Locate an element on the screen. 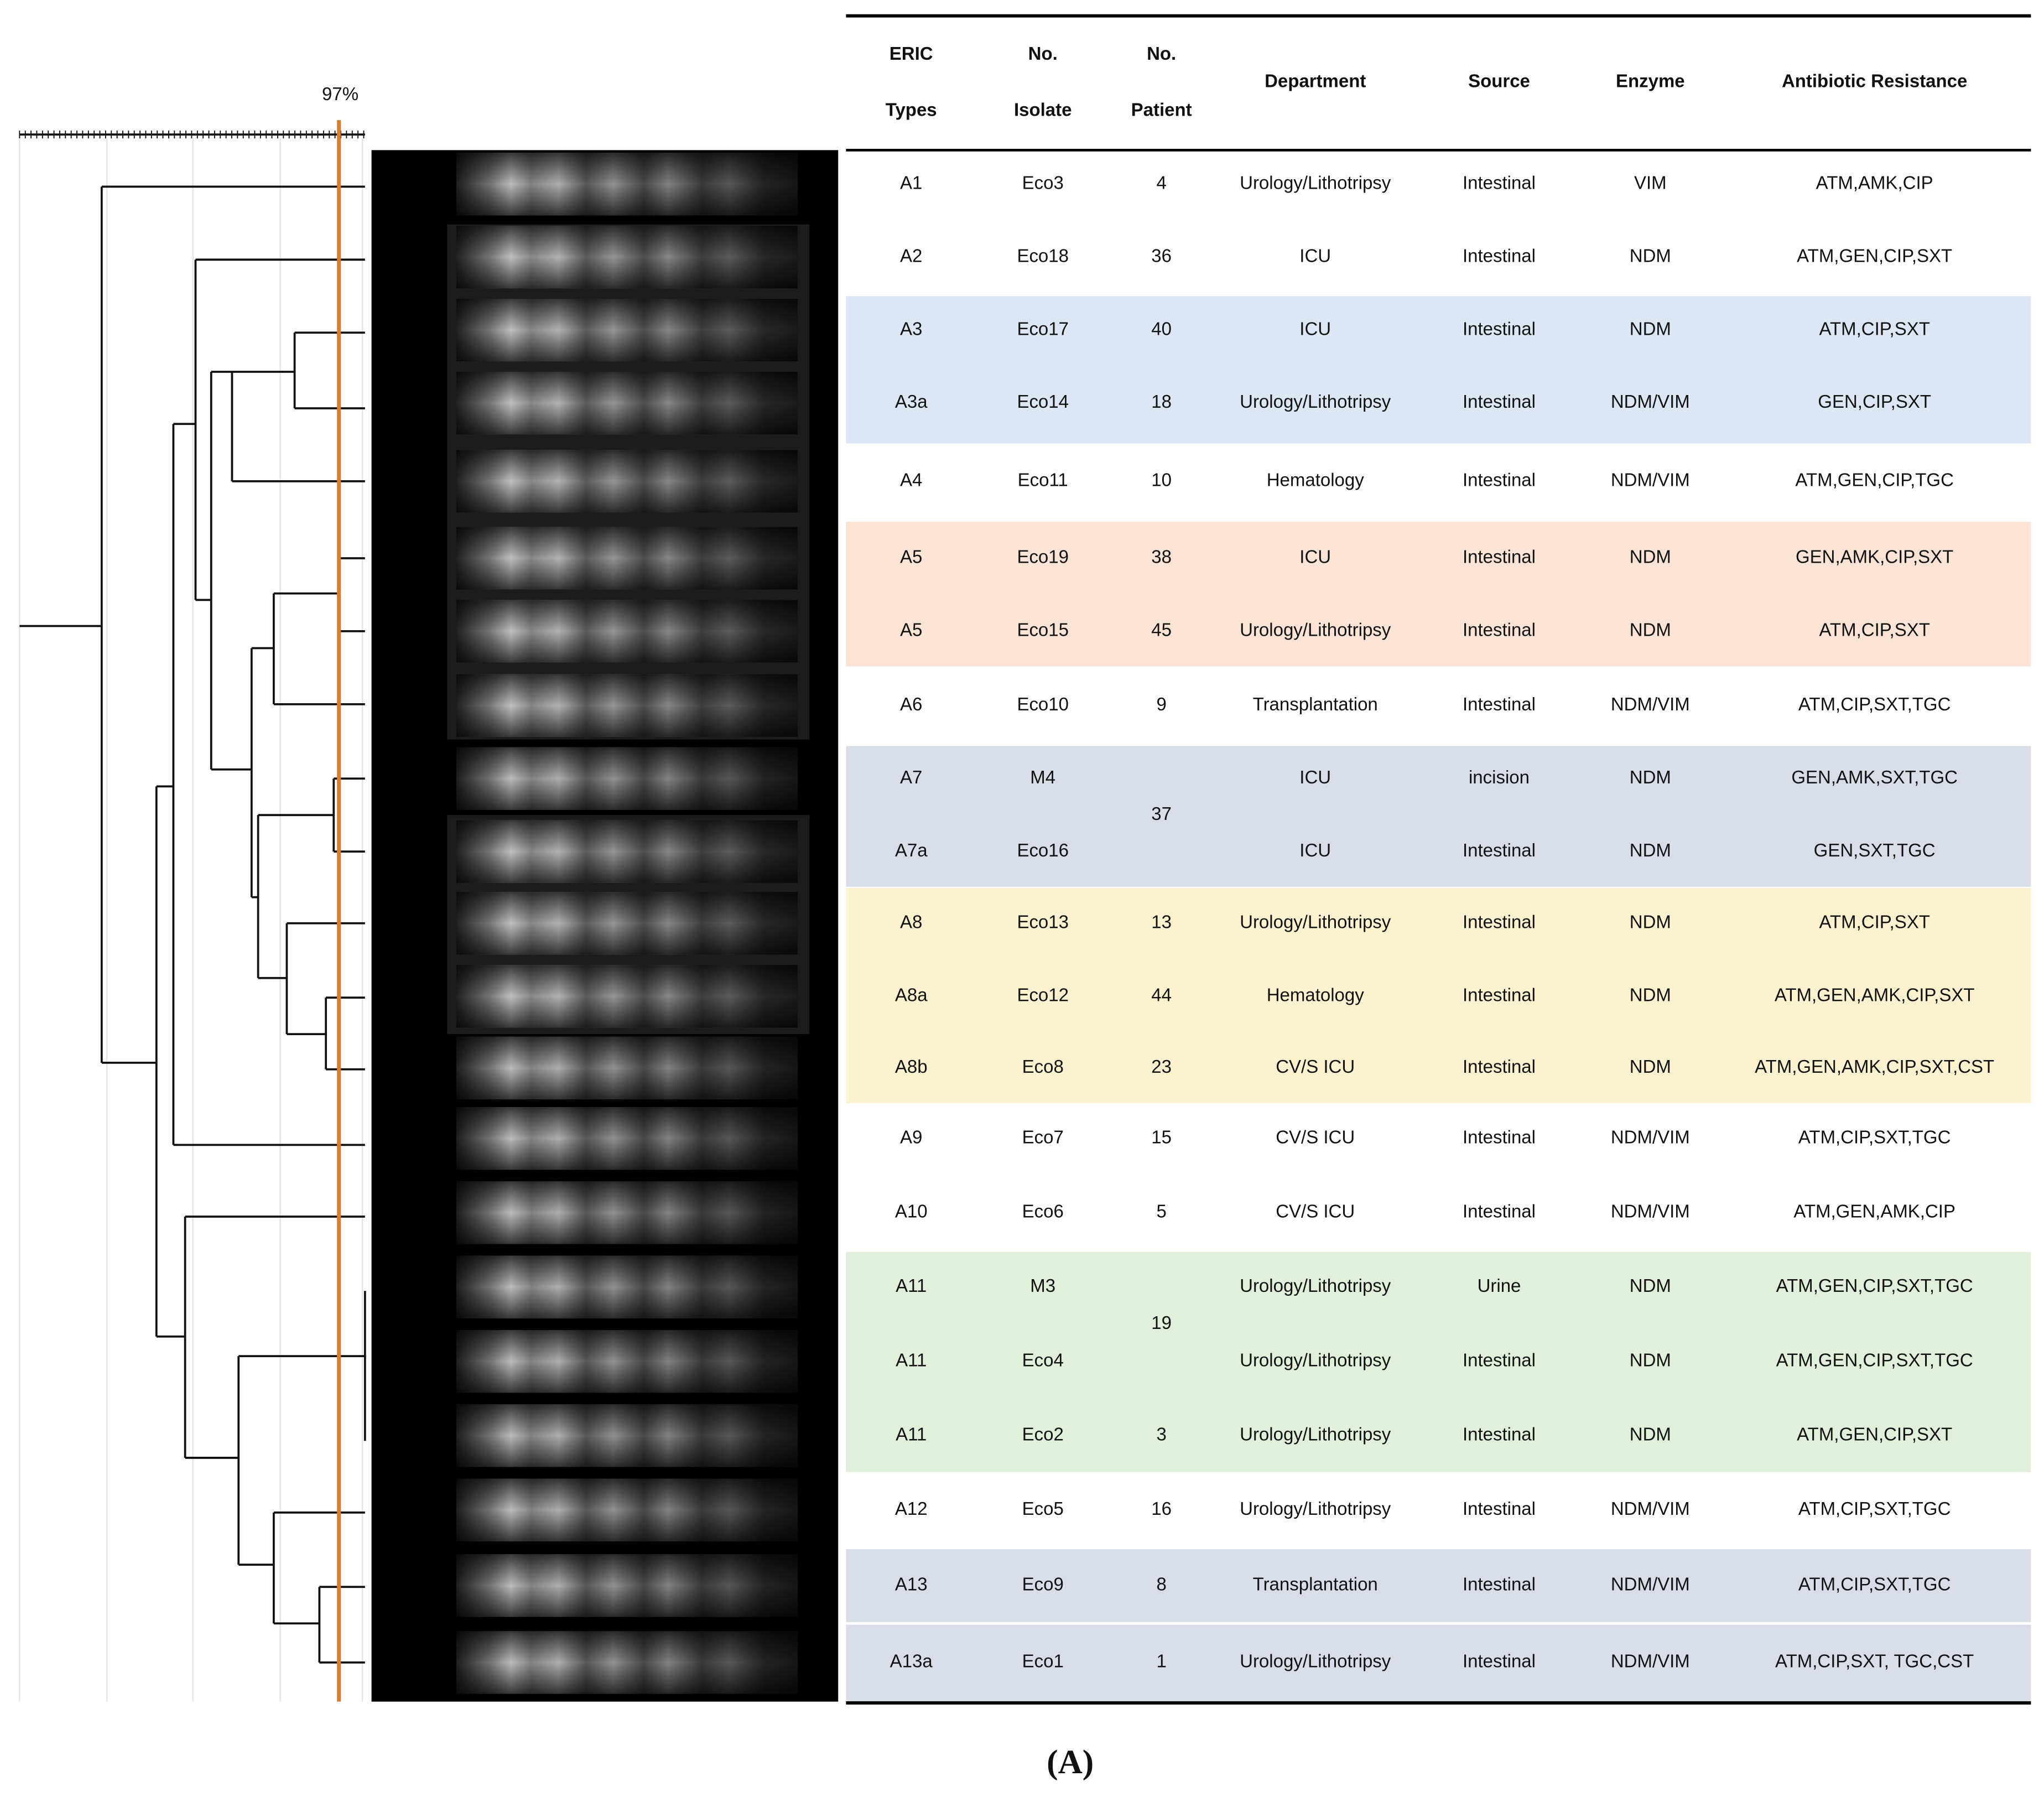 This screenshot has height=1797, width=2044. table-cell: Eco19 is located at coordinates (1043, 557).